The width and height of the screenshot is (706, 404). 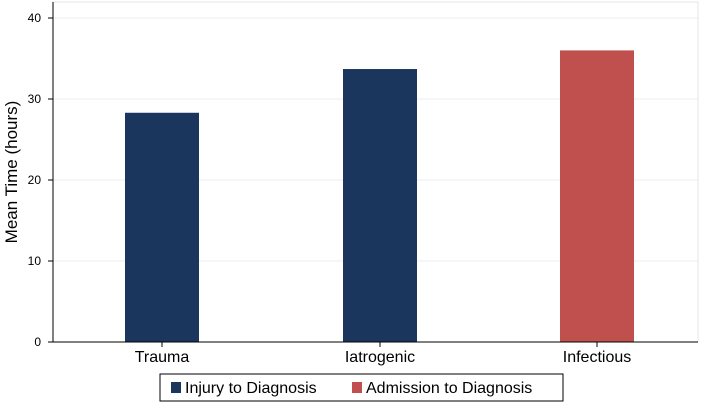 I want to click on y-axis-ticks: 0 10 20 30 40, so click(x=40, y=180).